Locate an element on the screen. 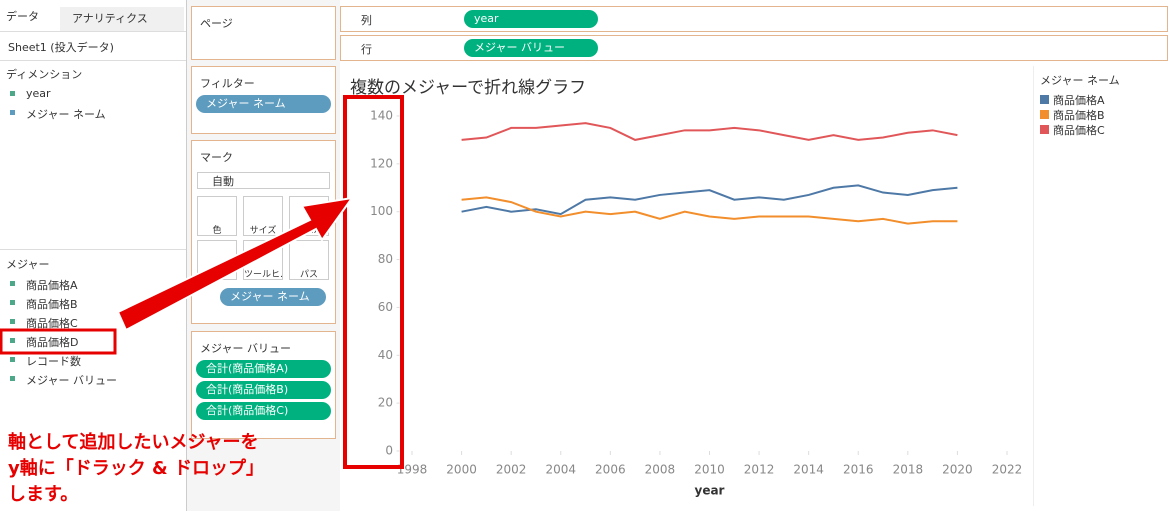  annotation-line: 軸として追加したいメジャーを is located at coordinates (133, 442).